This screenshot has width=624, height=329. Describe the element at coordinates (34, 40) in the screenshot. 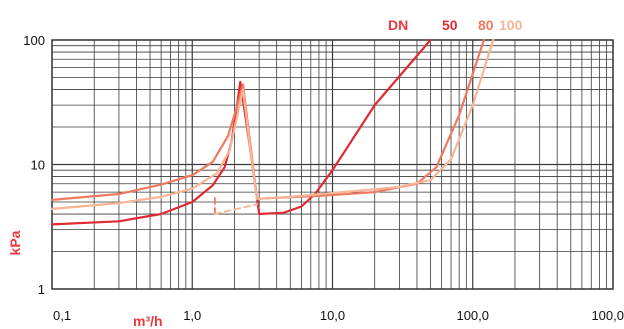

I see `y-tick-label: 100` at that location.